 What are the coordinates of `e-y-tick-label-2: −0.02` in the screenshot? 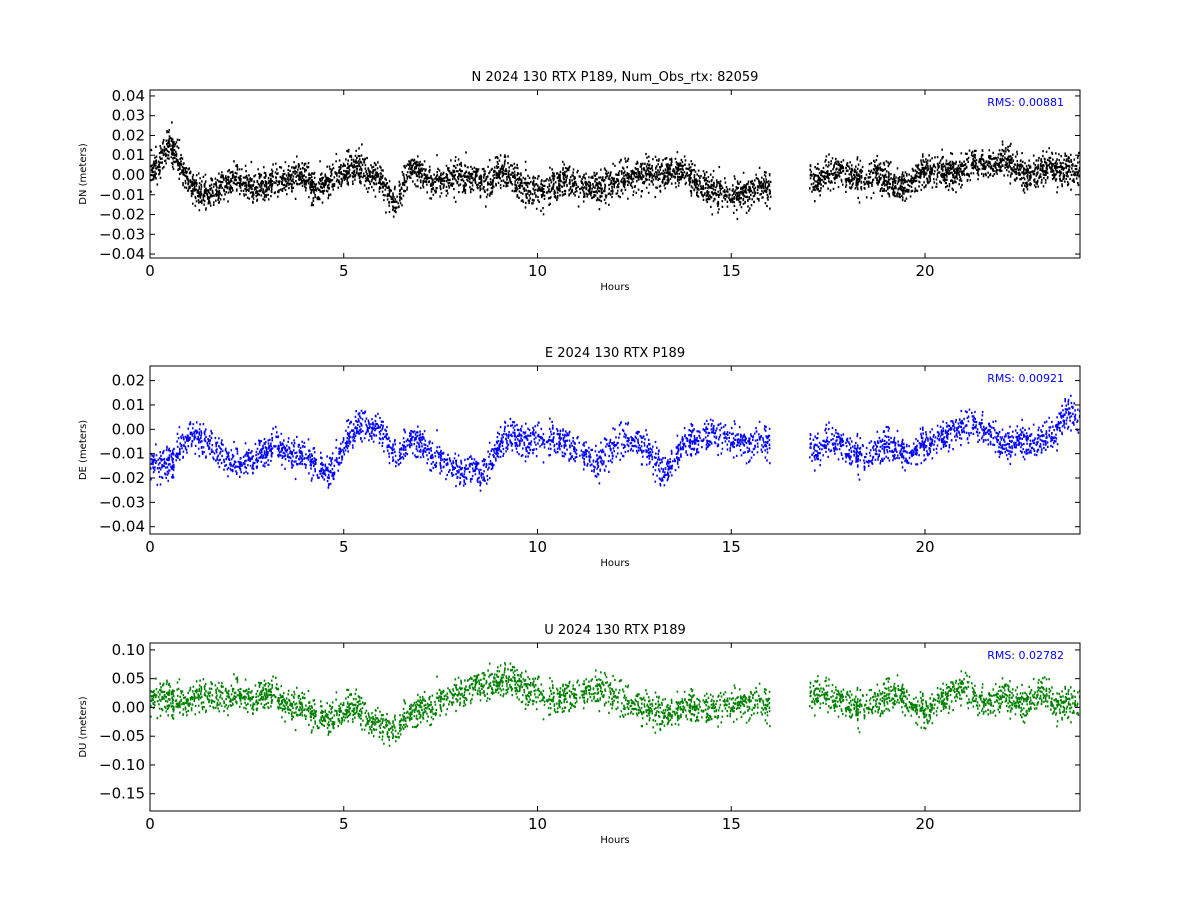 It's located at (122, 478).